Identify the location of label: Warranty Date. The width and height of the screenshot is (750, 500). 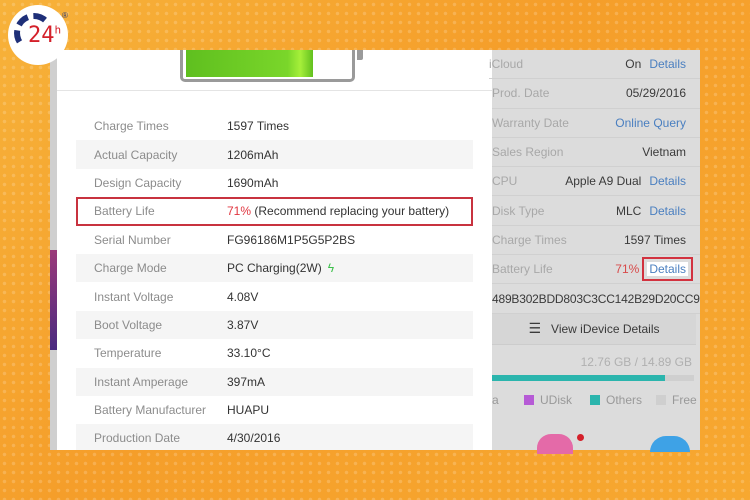
(530, 122).